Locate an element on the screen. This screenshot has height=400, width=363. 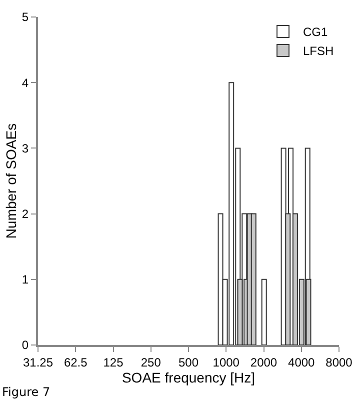
x-tick-label: 2000 is located at coordinates (264, 362).